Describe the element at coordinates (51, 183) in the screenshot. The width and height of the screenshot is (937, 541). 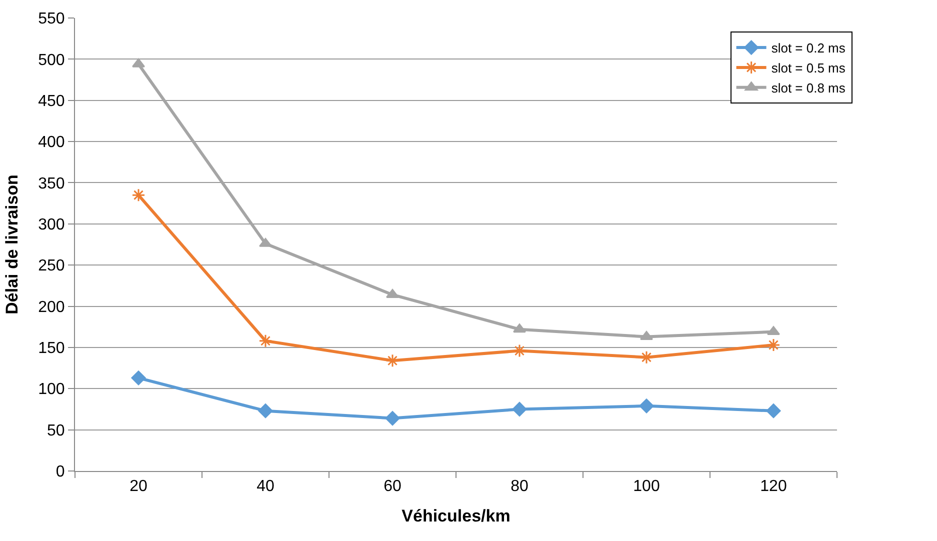
I see `y-tick-label: 350` at that location.